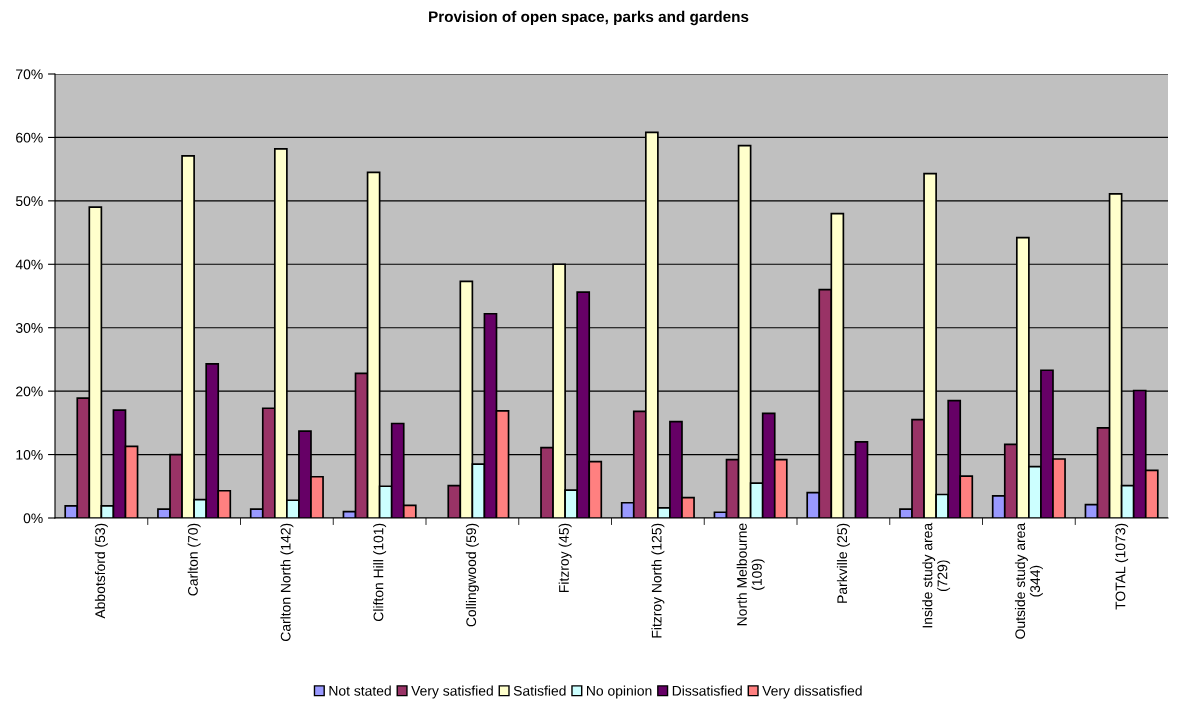  I want to click on x-tick-label: Outside study area (344), so click(1028, 580).